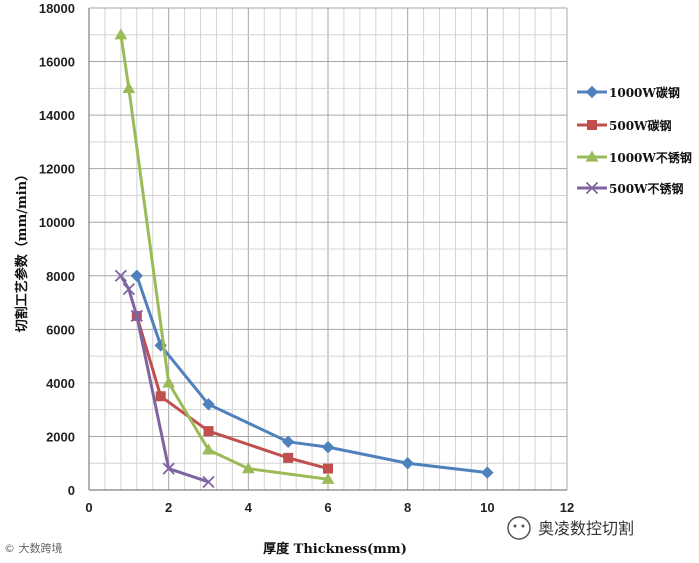 The width and height of the screenshot is (699, 563). I want to click on y-tick-label: 6000, so click(60, 329).